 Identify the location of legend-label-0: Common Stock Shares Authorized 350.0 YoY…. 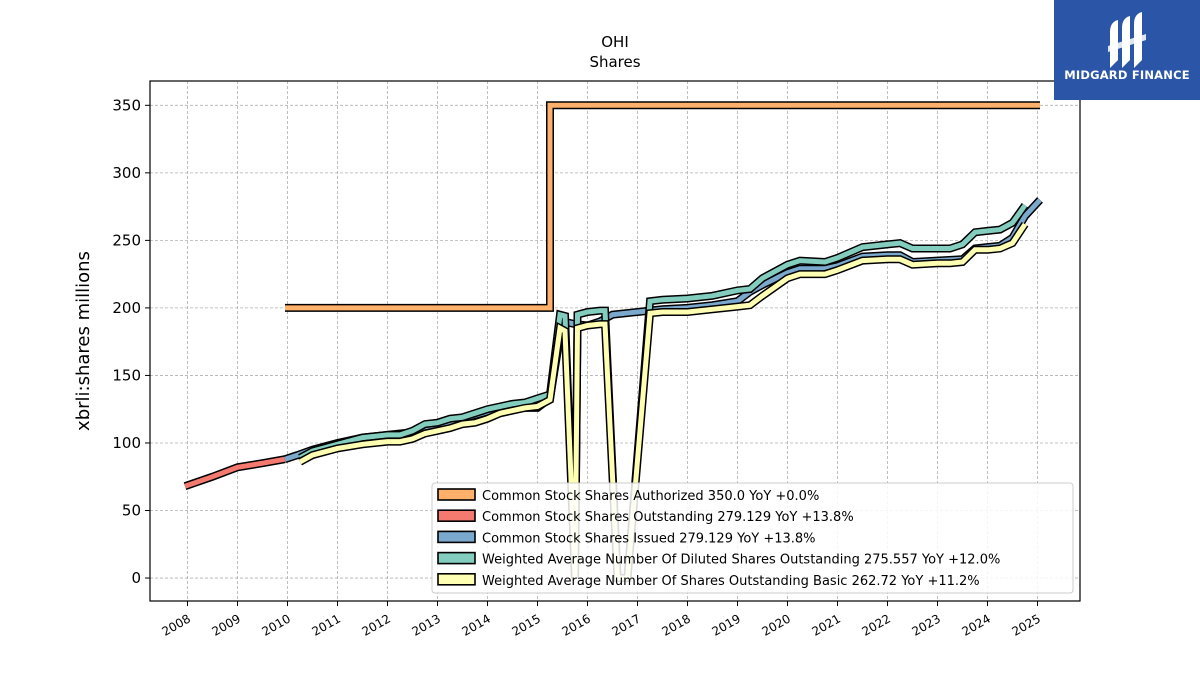
(650, 496).